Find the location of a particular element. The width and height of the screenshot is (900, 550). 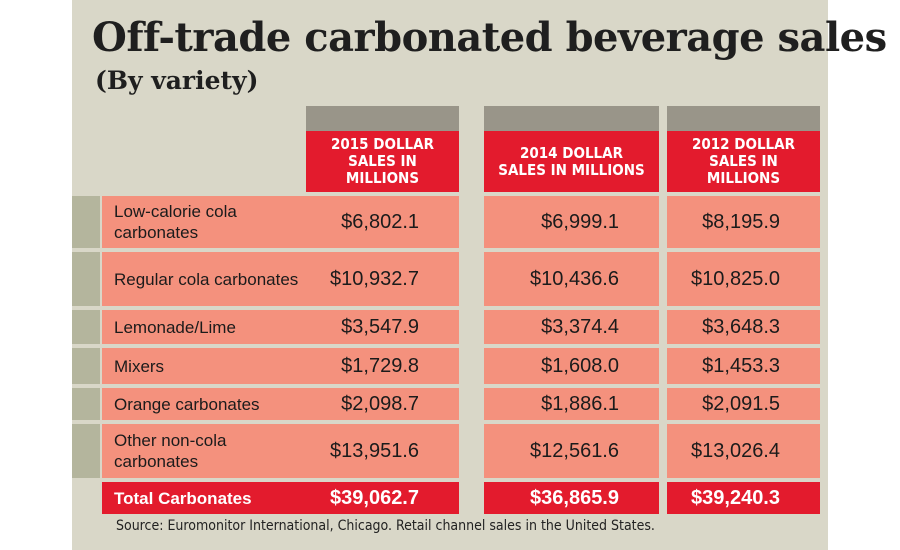

table-cell: $8,195.9 is located at coordinates (743, 222).